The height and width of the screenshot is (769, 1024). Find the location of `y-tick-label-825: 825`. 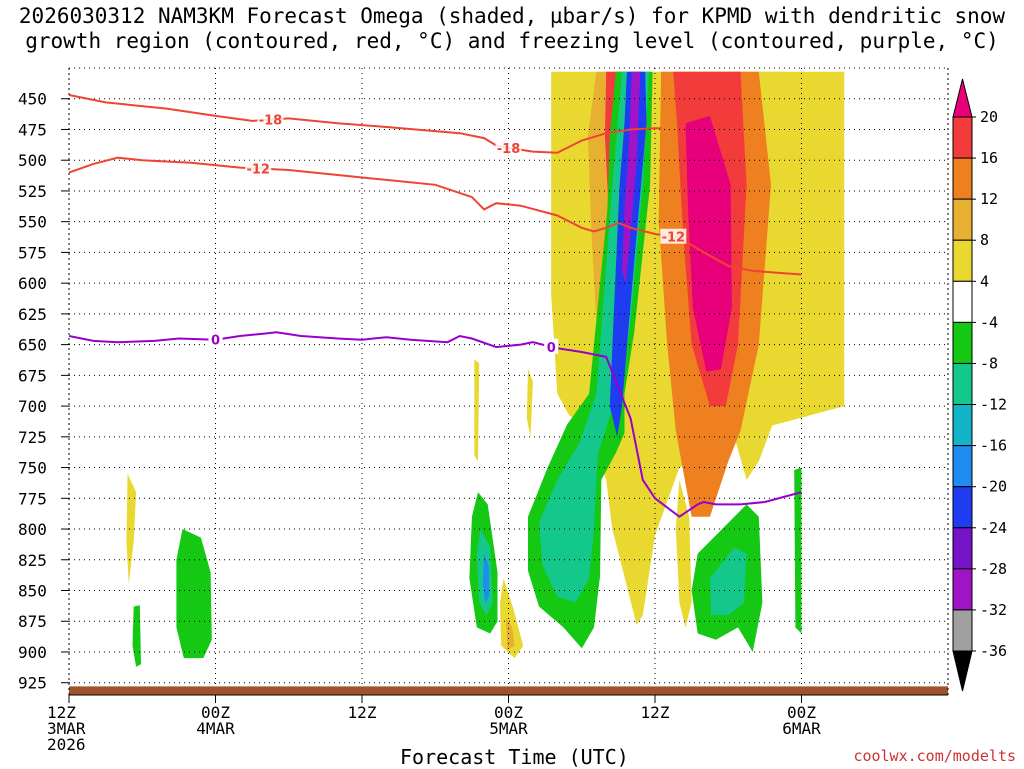

y-tick-label-825: 825 is located at coordinates (32, 560).